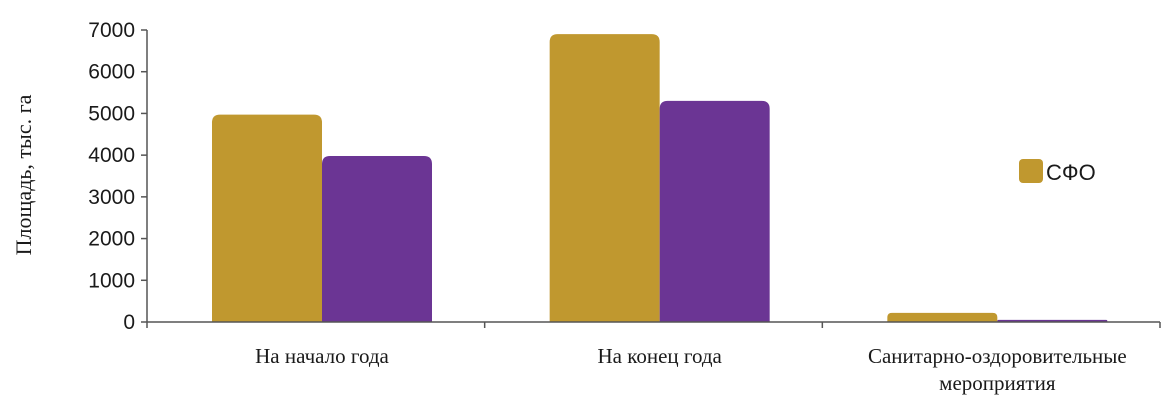 Image resolution: width=1167 pixels, height=401 pixels. What do you see at coordinates (997, 356) in the screenshot?
I see `x-category-label: Санитарно-оздоровительные` at bounding box center [997, 356].